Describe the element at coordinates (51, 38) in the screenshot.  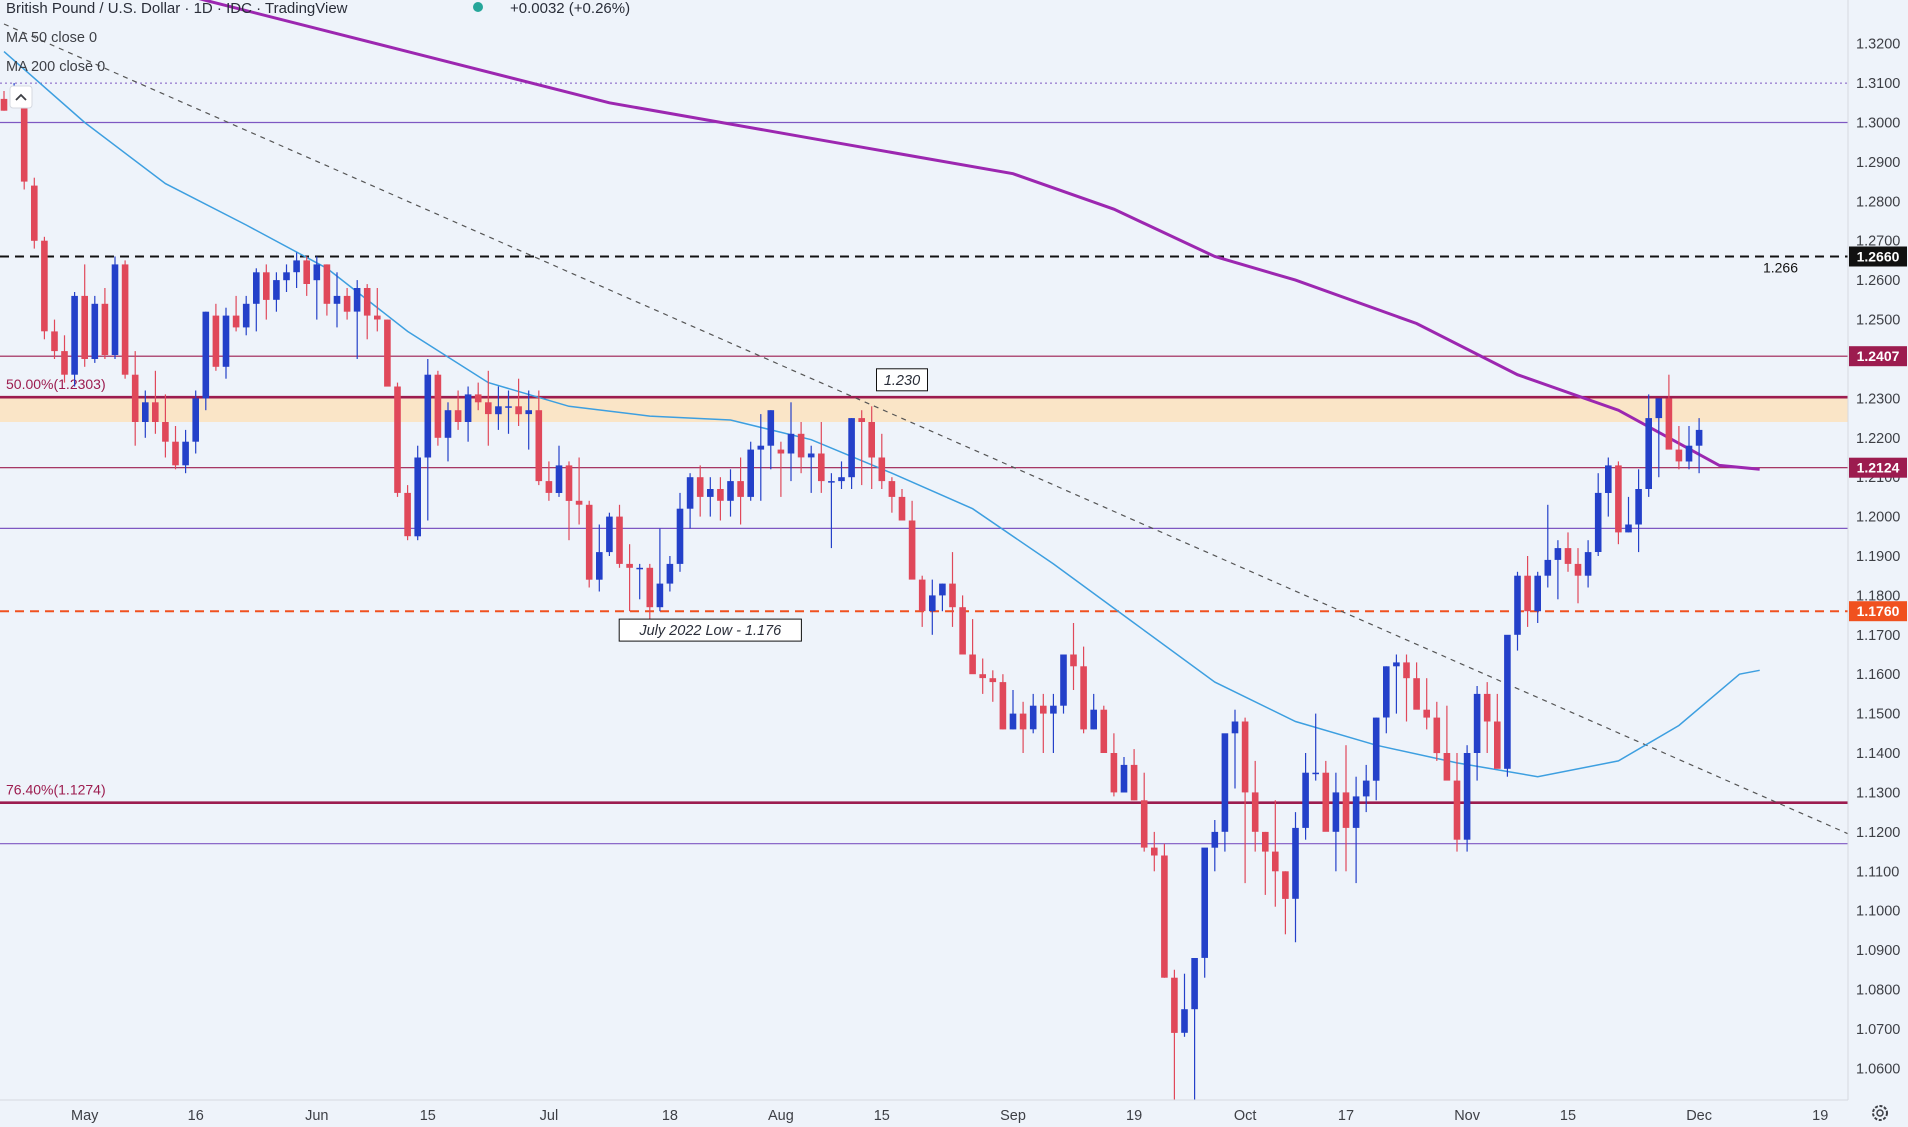
I see `ma50-legend-label: MA 50 close 0` at that location.